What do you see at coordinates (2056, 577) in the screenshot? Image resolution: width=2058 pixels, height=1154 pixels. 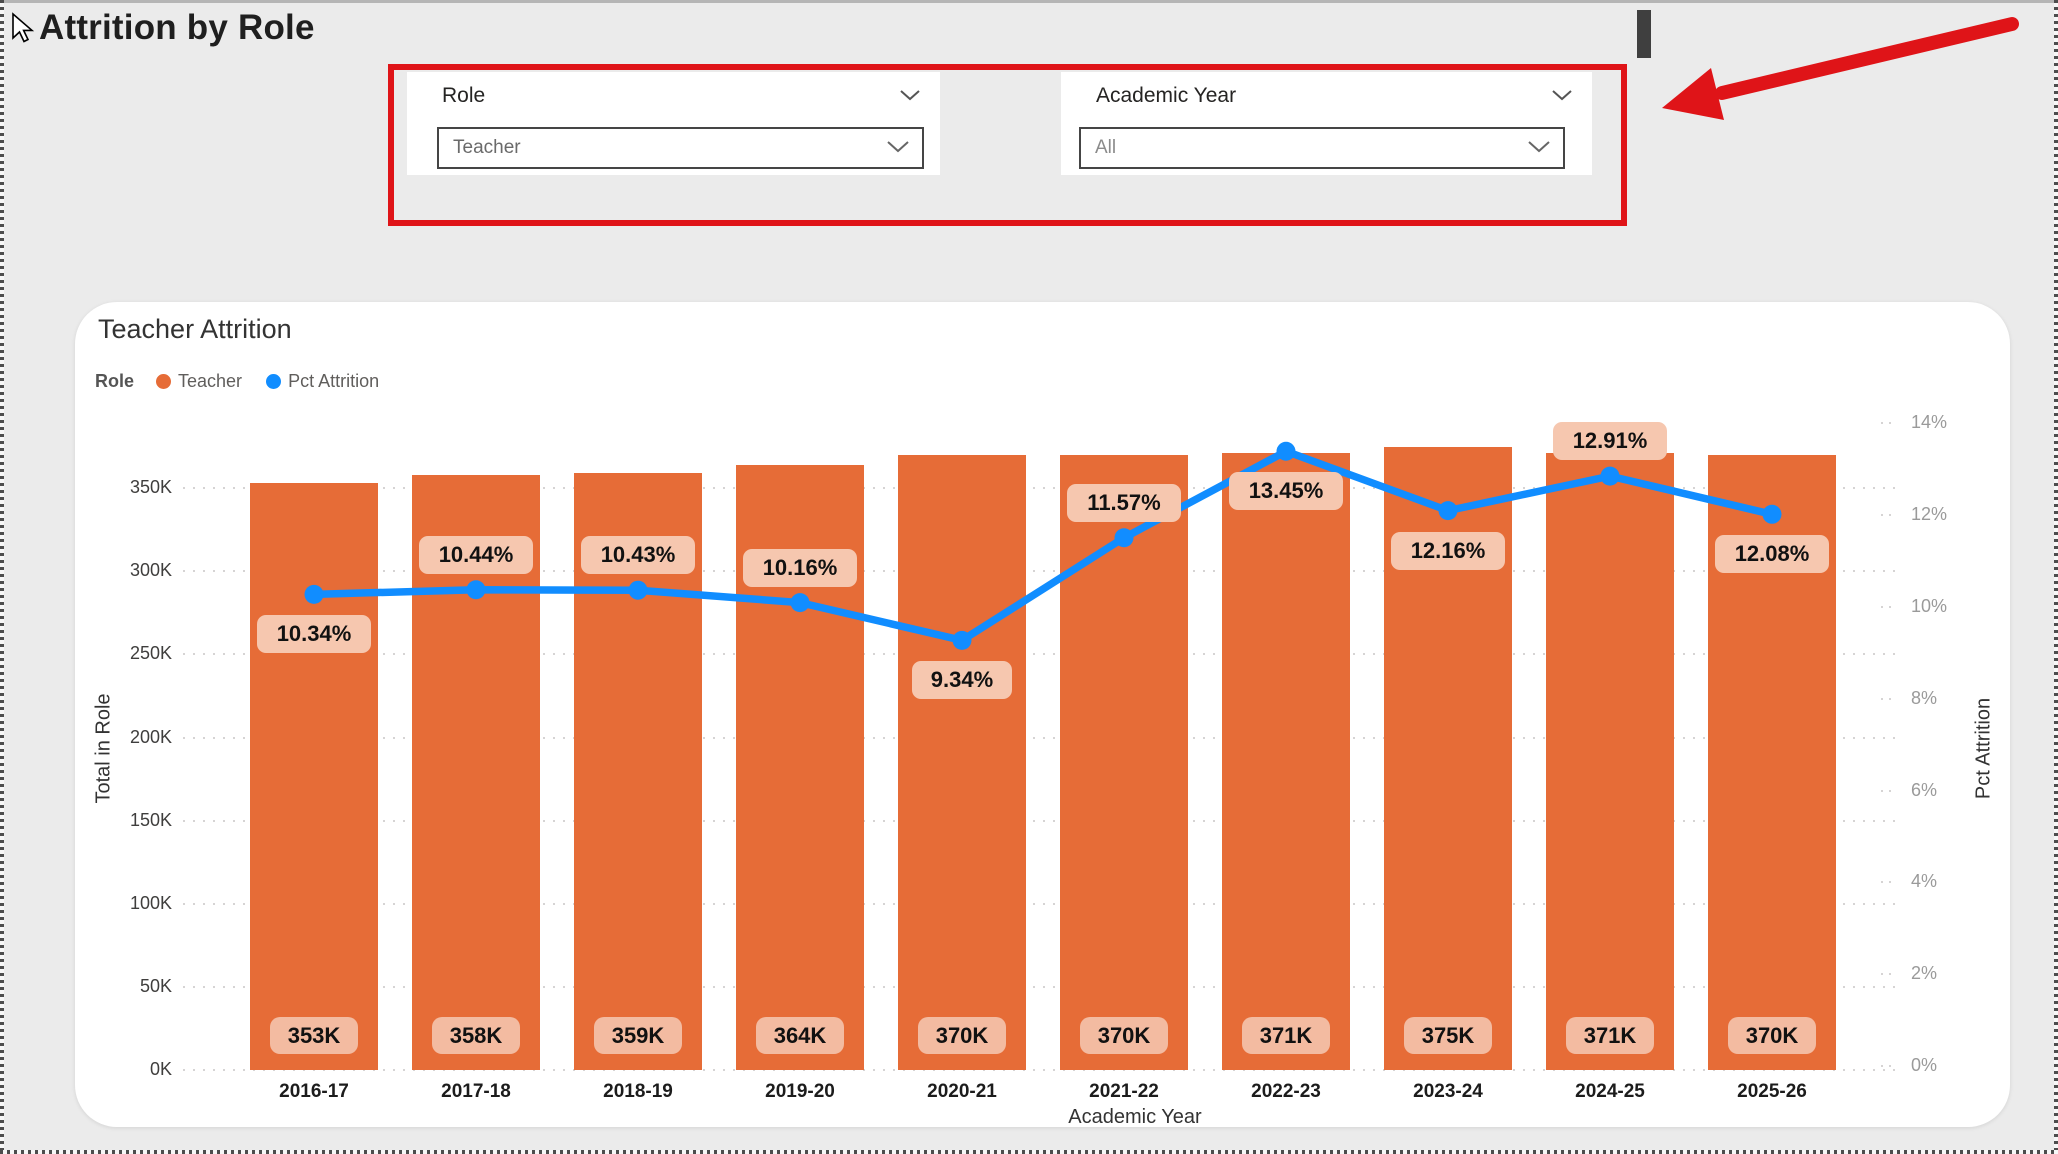 I see `frame-right-dotted-border` at bounding box center [2056, 577].